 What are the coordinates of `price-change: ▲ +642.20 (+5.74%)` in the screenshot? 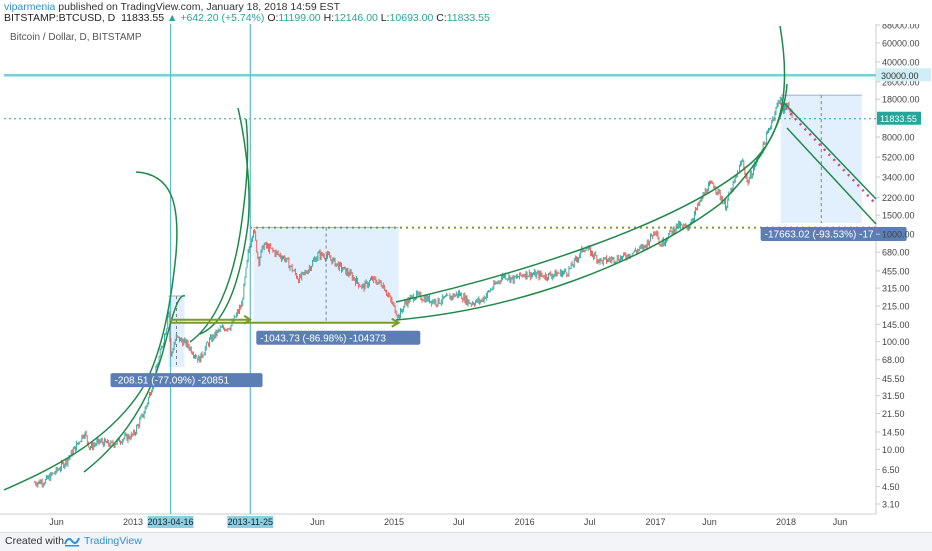 It's located at (216, 18).